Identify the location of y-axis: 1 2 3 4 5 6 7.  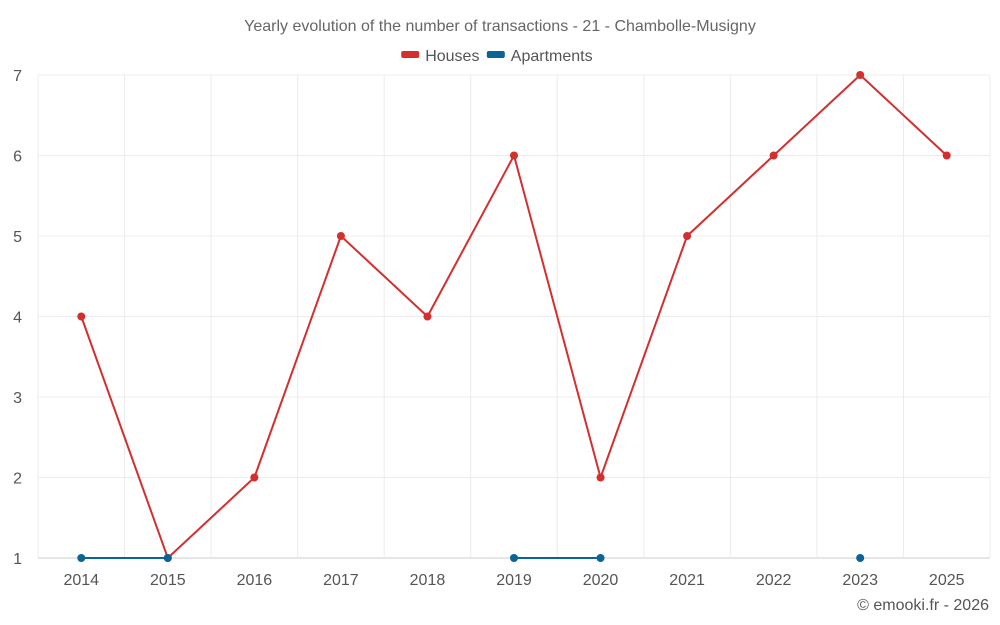
(17, 318).